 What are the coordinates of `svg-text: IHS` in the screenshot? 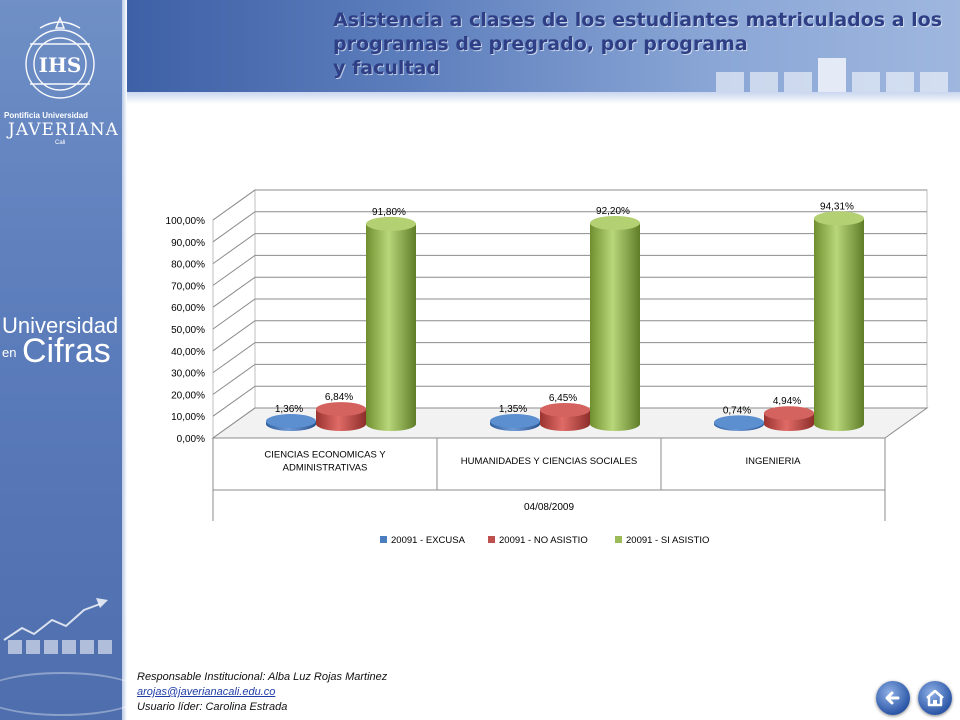 It's located at (60, 65).